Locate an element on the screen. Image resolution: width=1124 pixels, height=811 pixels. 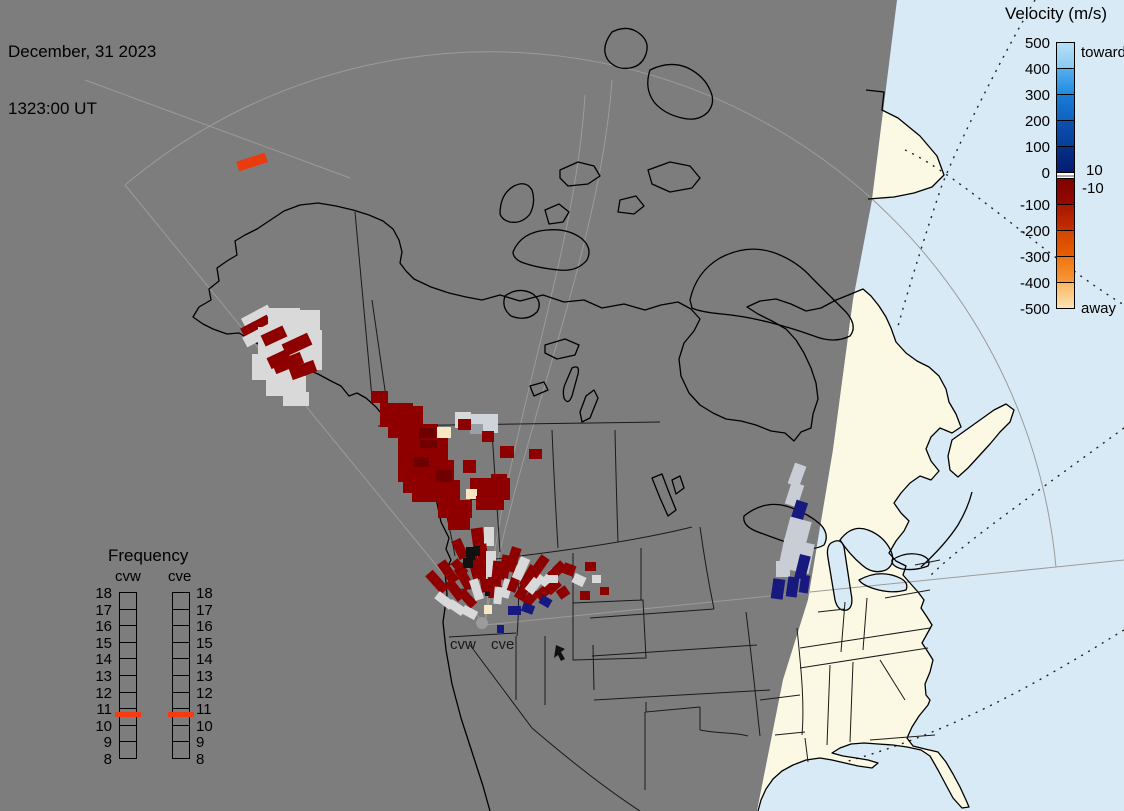
frequency-tick-left: 14 is located at coordinates (103, 660).